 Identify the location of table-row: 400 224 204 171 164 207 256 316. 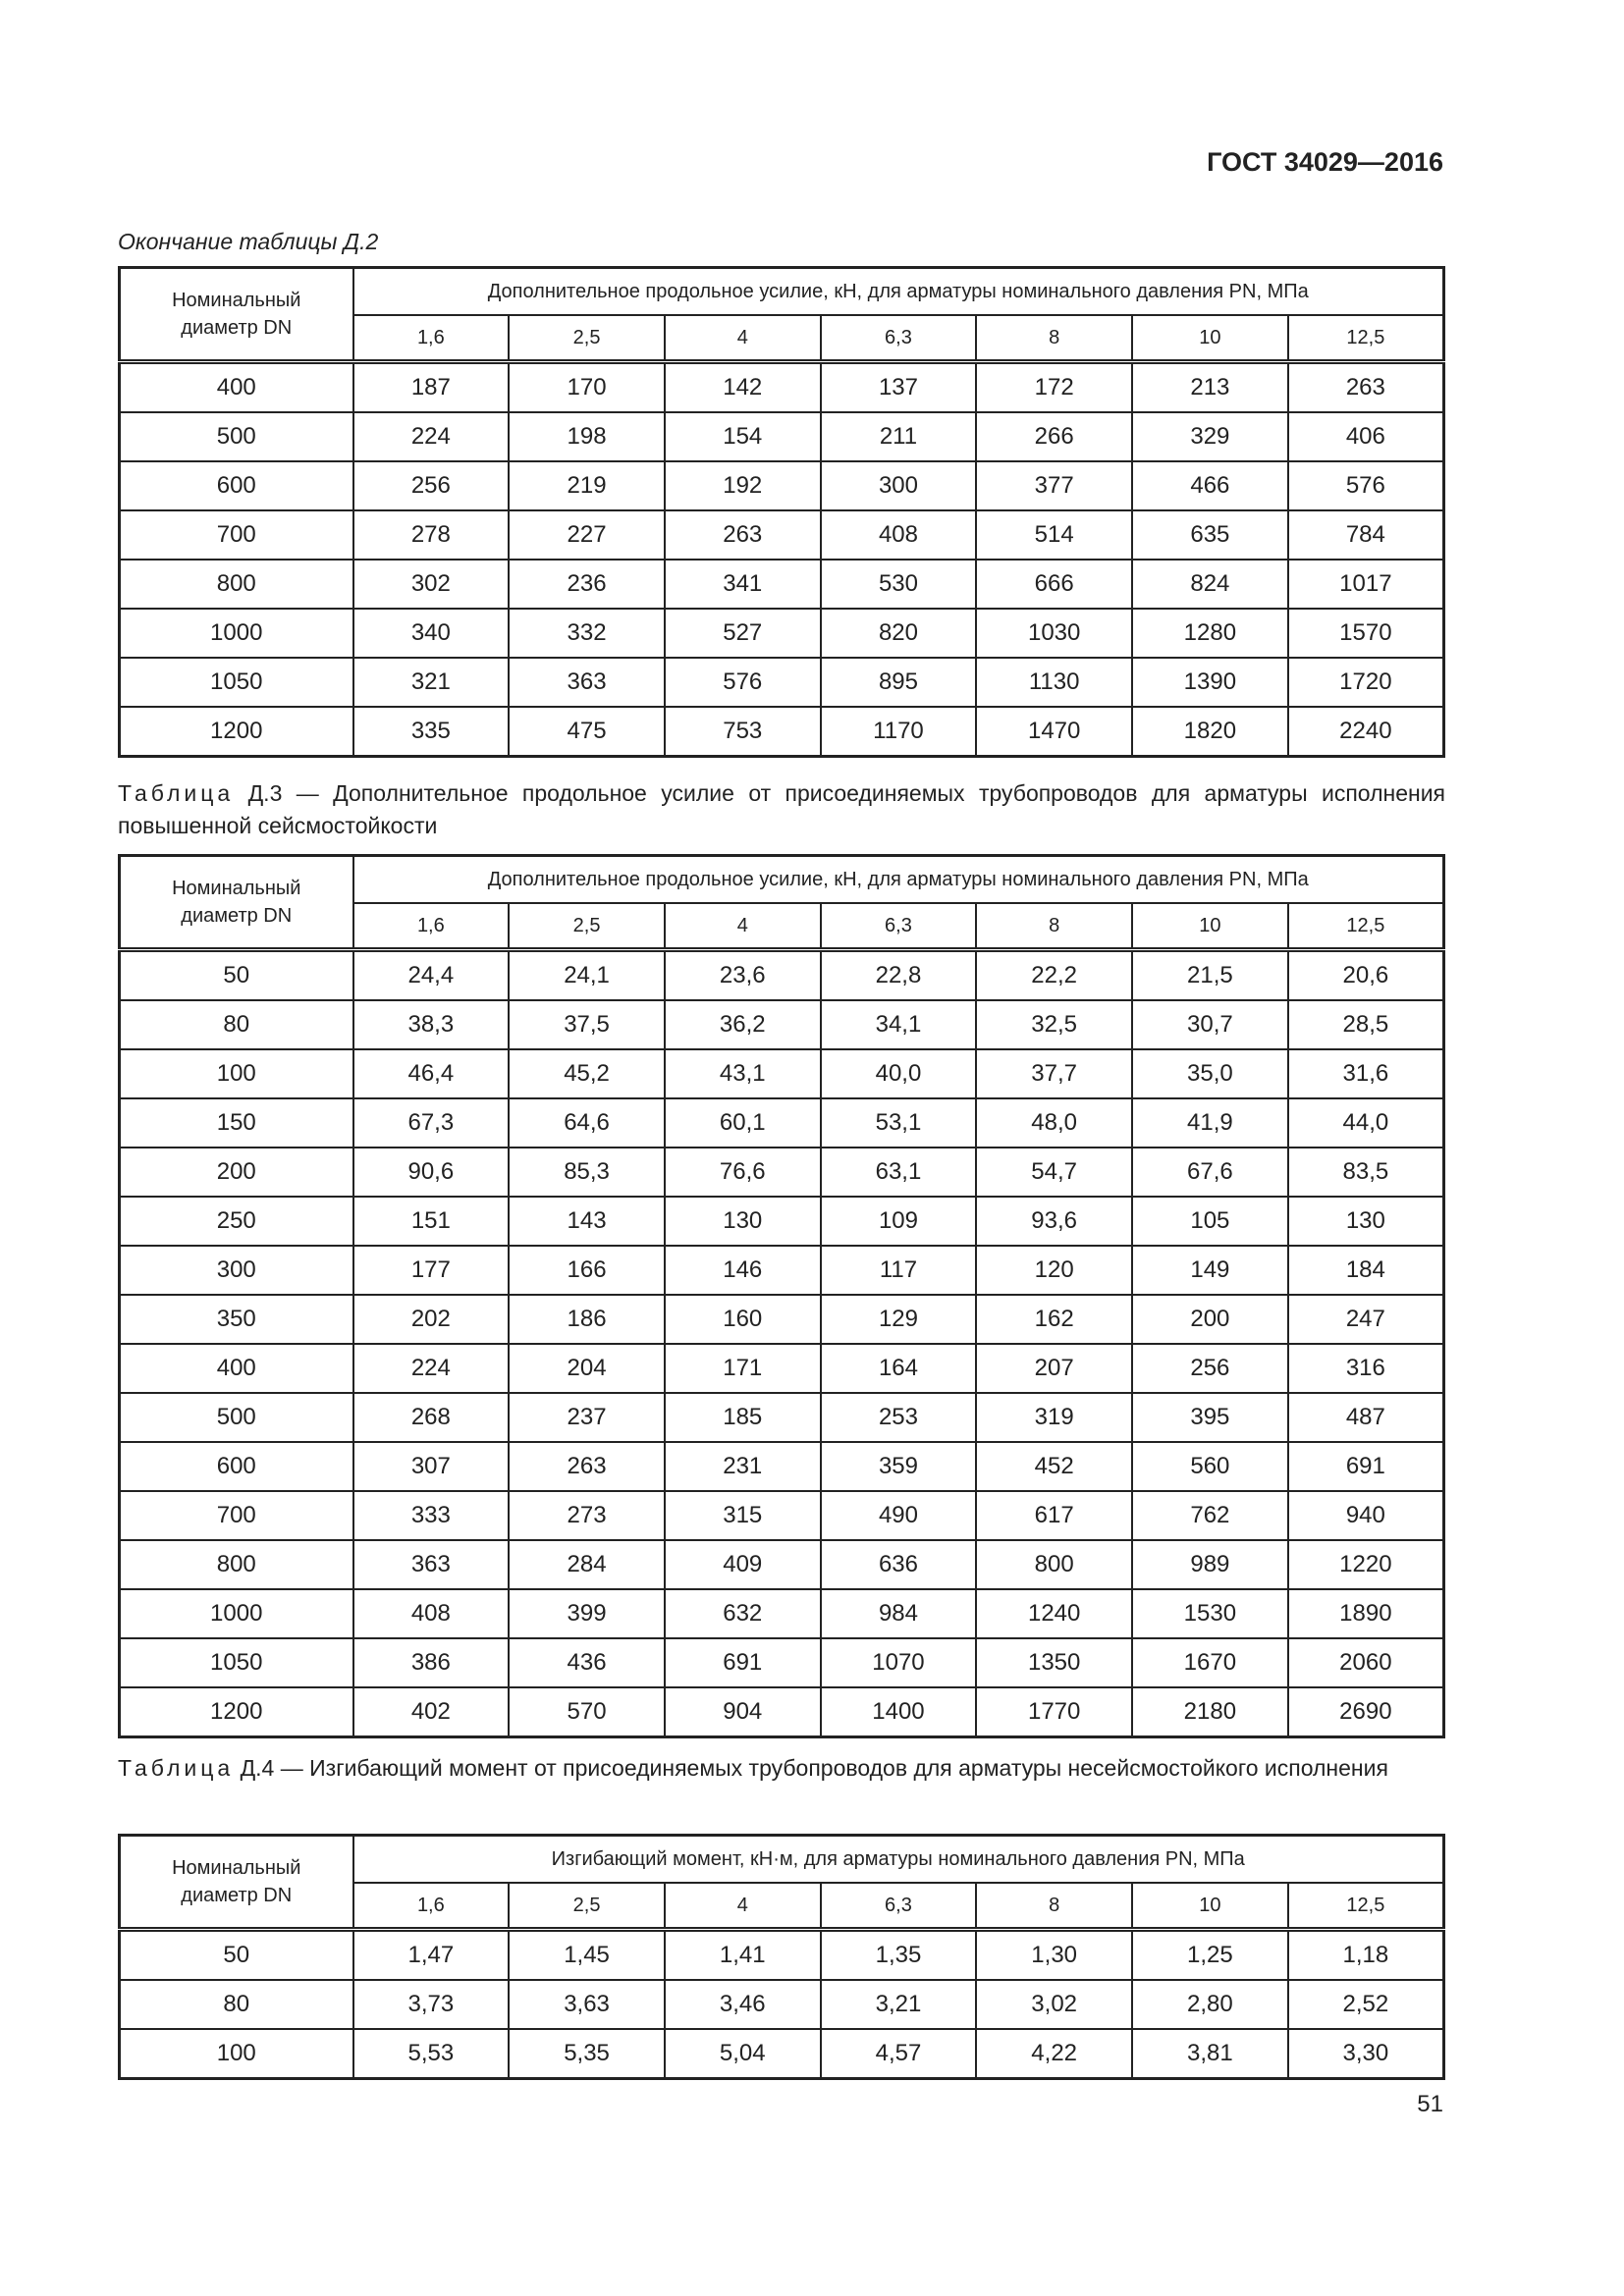
(781, 1368).